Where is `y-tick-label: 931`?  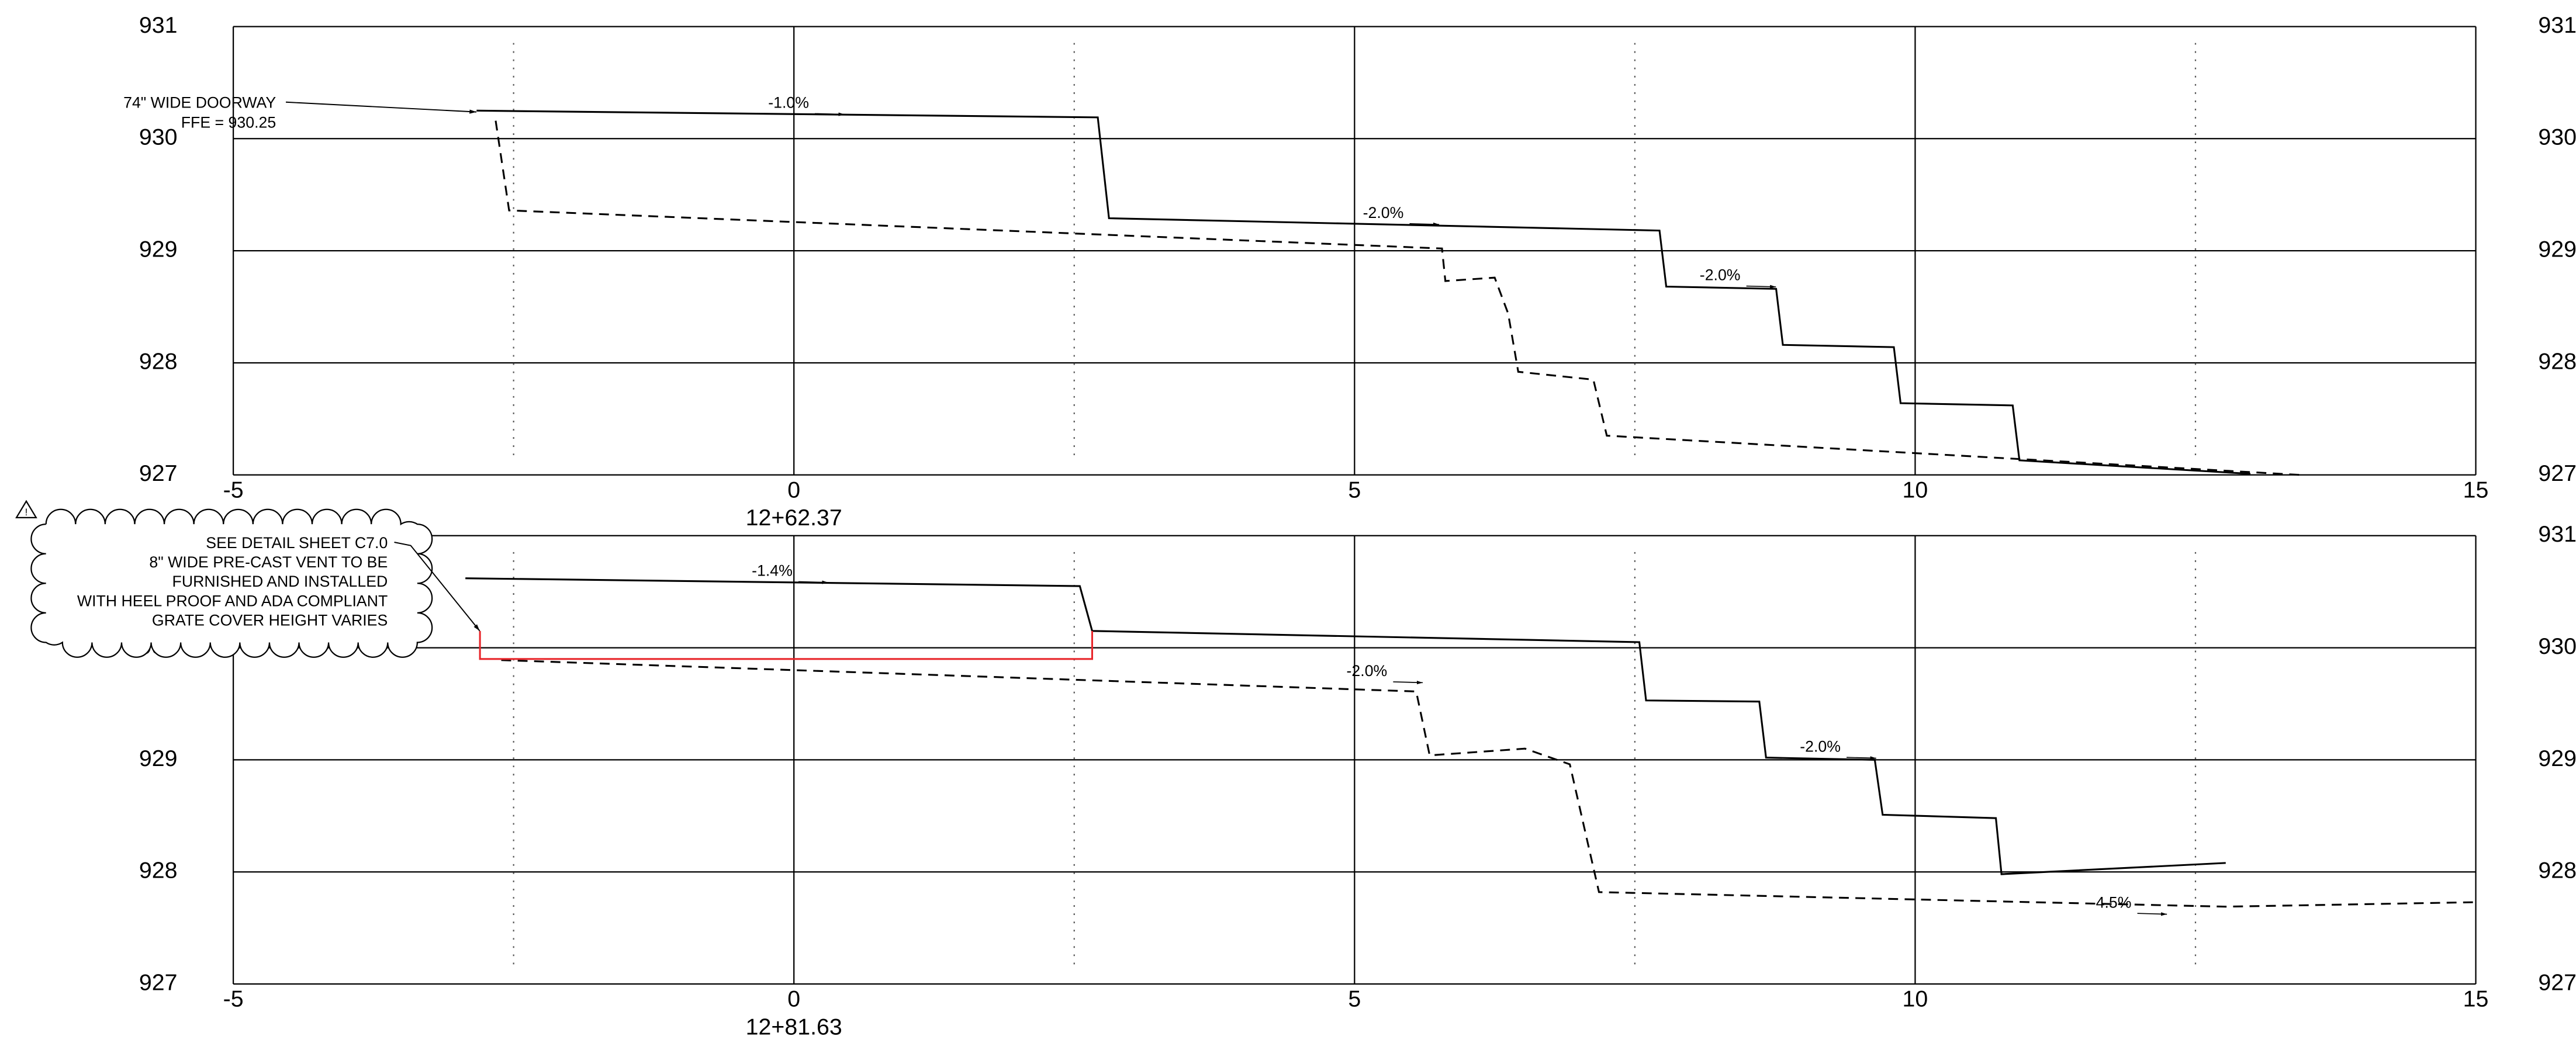 y-tick-label: 931 is located at coordinates (158, 25).